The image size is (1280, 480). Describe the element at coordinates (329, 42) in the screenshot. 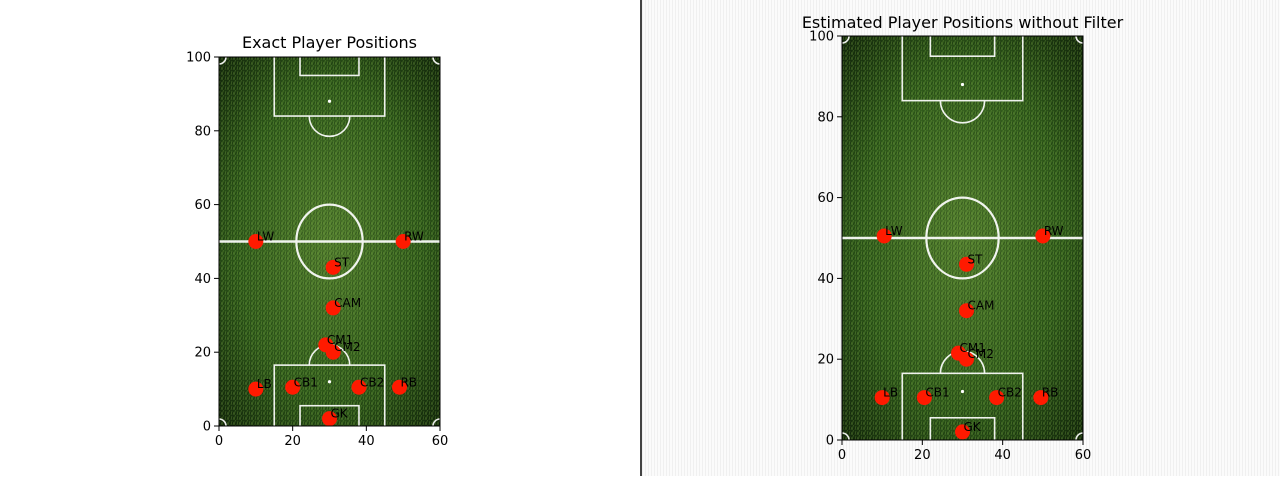

I see `chart-title: Exact Player Positions` at that location.